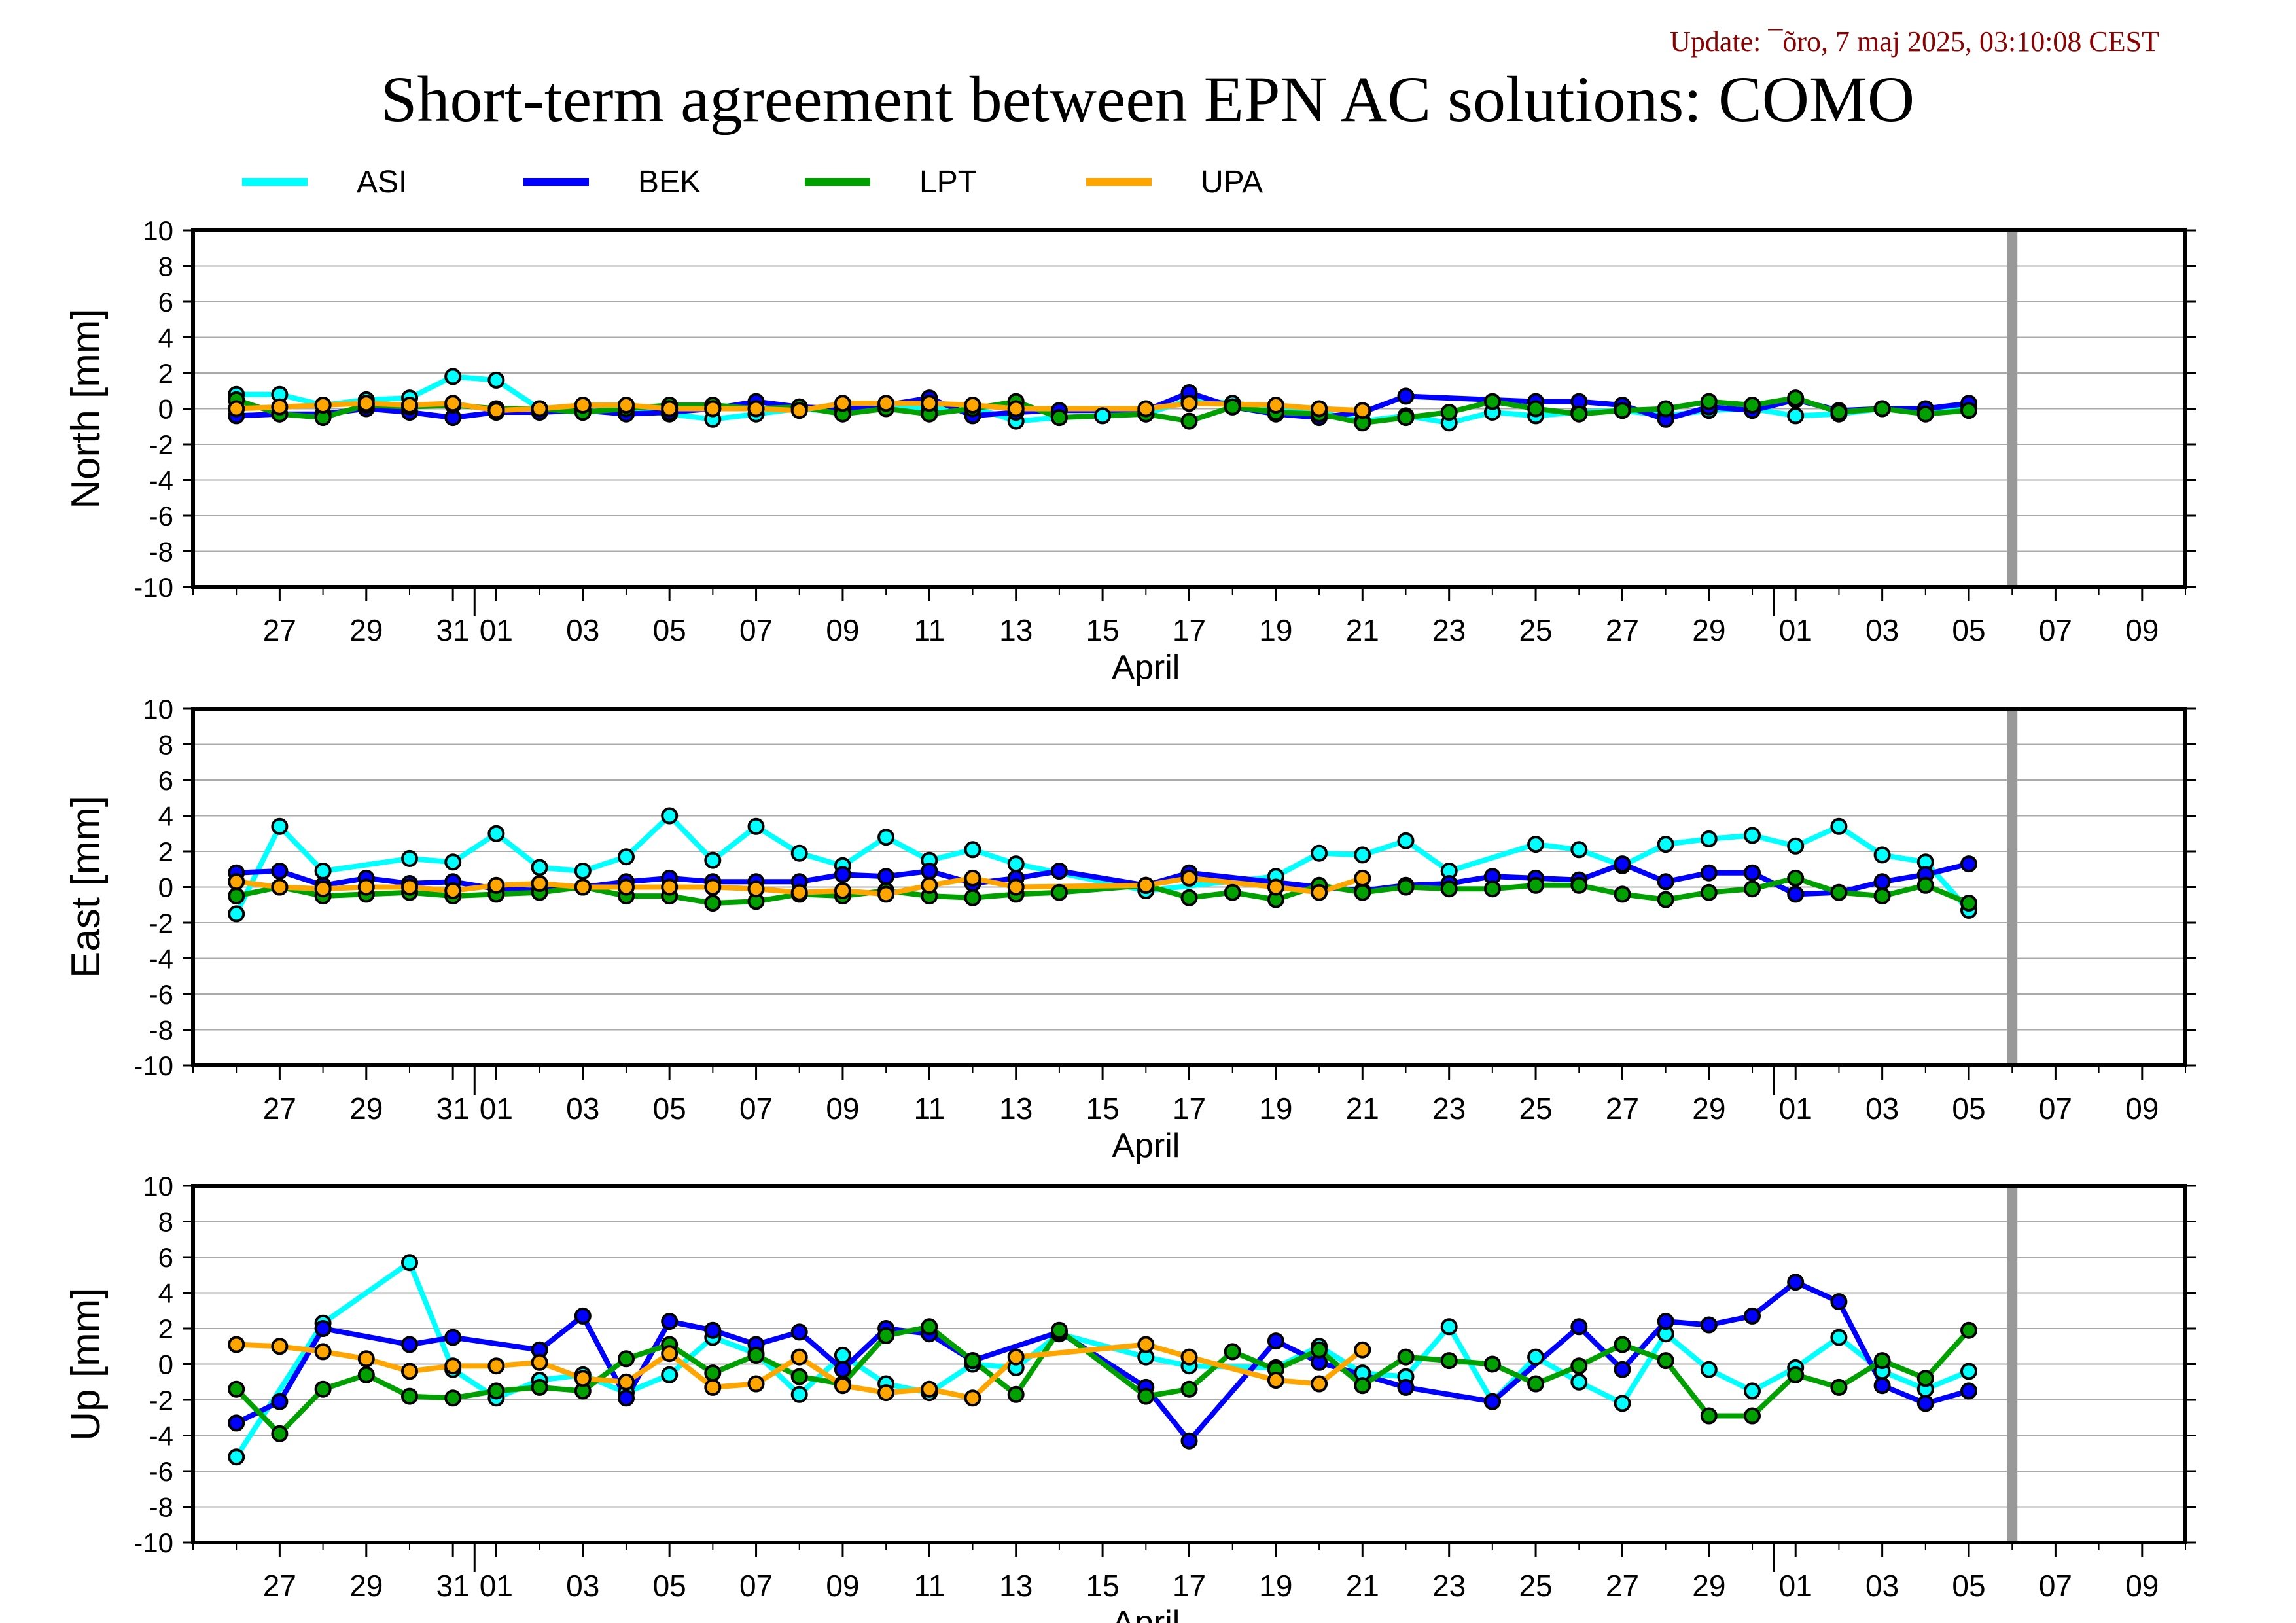 The image size is (2296, 1623). What do you see at coordinates (1189, 630) in the screenshot?
I see `x-tick-label: 17` at bounding box center [1189, 630].